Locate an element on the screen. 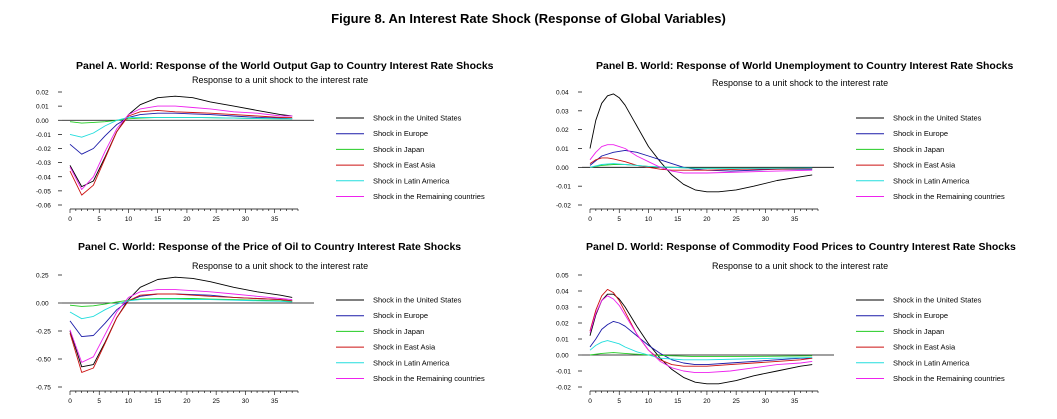  y-tick-label: -0.04 is located at coordinates (43, 177).